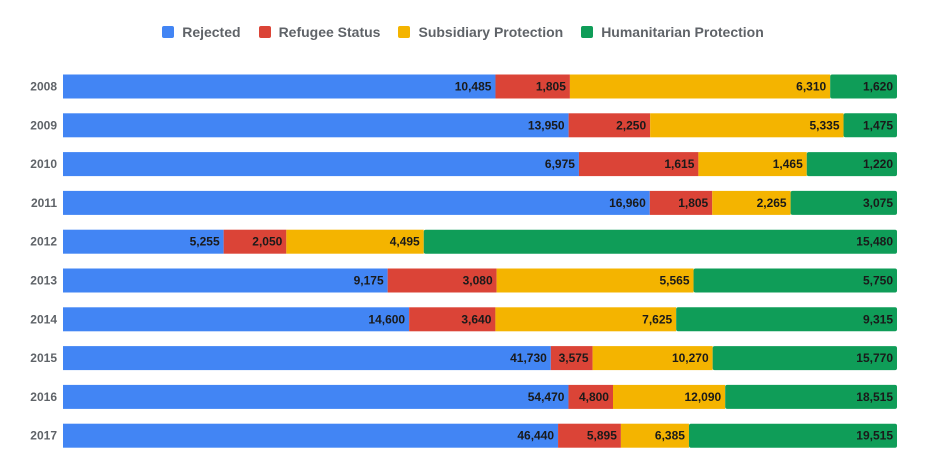 This screenshot has height=475, width=926. What do you see at coordinates (442, 280) in the screenshot?
I see `bar-refugee-status-2013` at bounding box center [442, 280].